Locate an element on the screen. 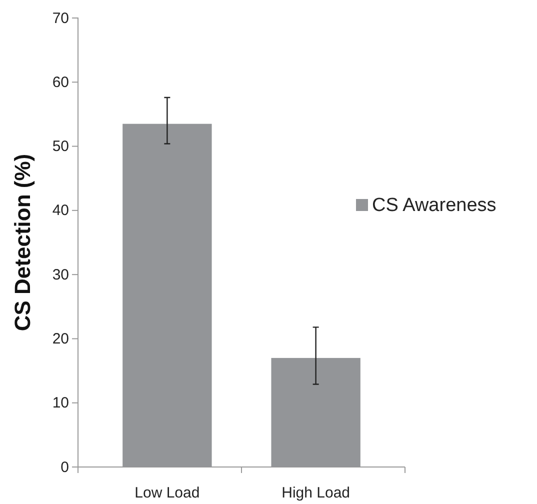 The height and width of the screenshot is (504, 537). y-tick-label: 20 is located at coordinates (60, 339).